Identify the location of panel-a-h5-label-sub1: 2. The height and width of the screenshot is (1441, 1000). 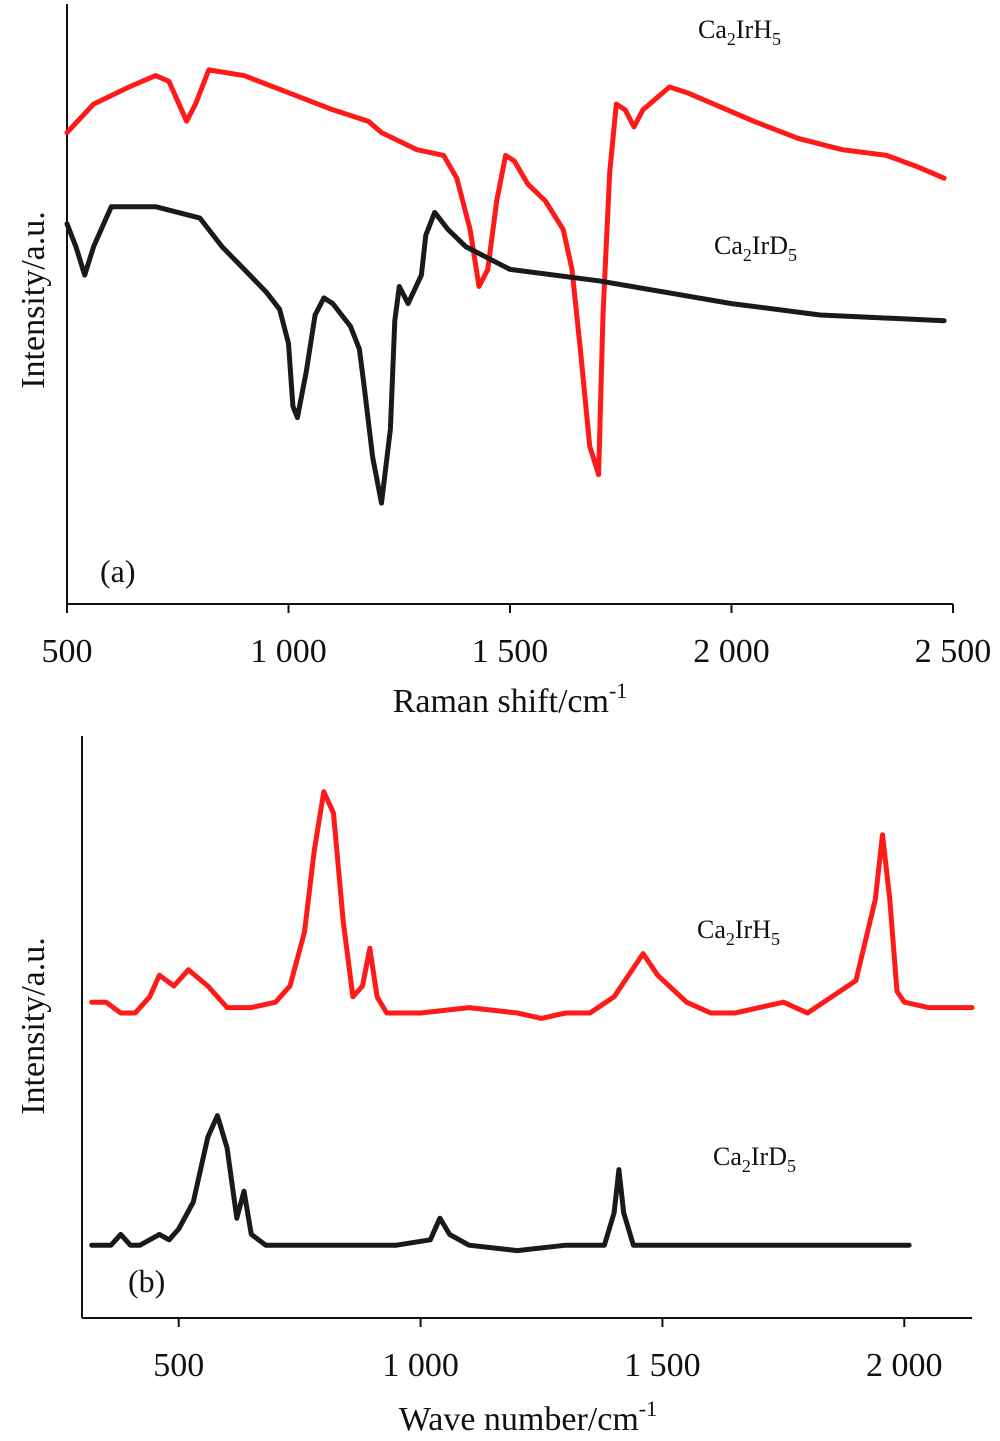
(731, 39).